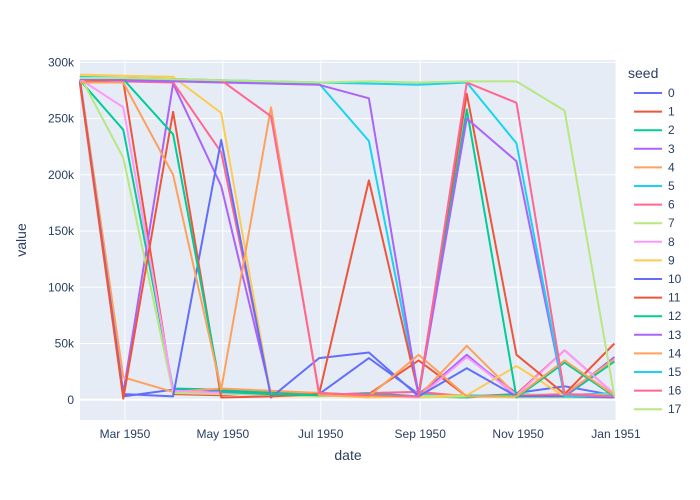 This screenshot has width=700, height=500. I want to click on legend-label: 17, so click(675, 409).